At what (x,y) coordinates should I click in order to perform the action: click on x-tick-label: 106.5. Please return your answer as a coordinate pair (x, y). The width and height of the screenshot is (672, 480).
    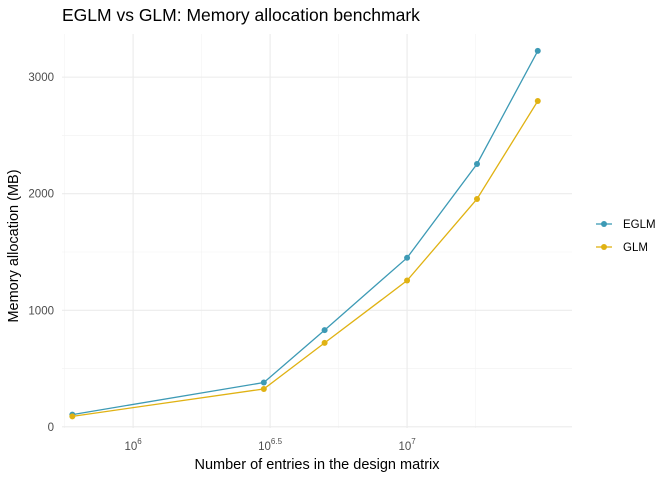
    Looking at the image, I should click on (270, 445).